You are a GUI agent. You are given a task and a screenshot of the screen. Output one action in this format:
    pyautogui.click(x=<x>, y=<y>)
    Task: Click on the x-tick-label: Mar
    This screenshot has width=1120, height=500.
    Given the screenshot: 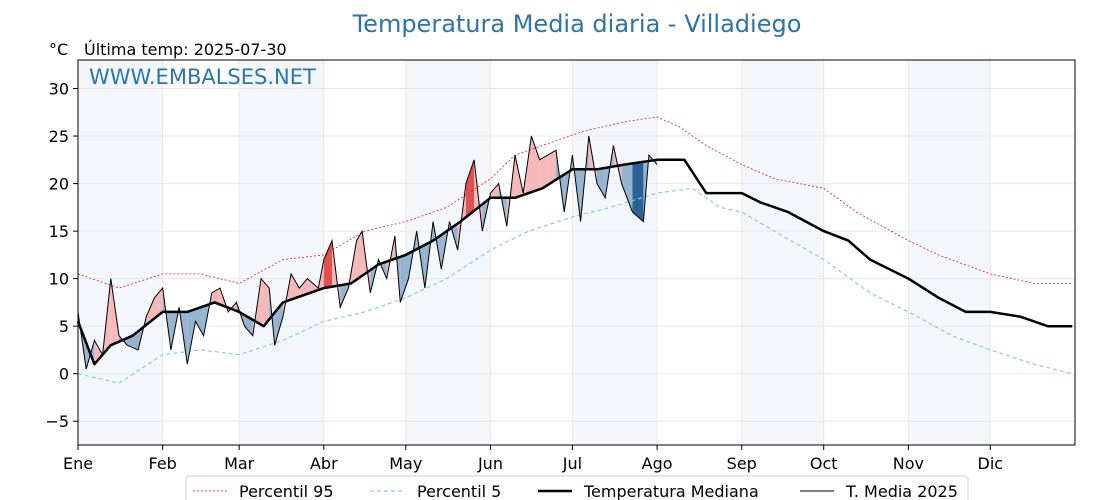 What is the action you would take?
    pyautogui.click(x=239, y=463)
    